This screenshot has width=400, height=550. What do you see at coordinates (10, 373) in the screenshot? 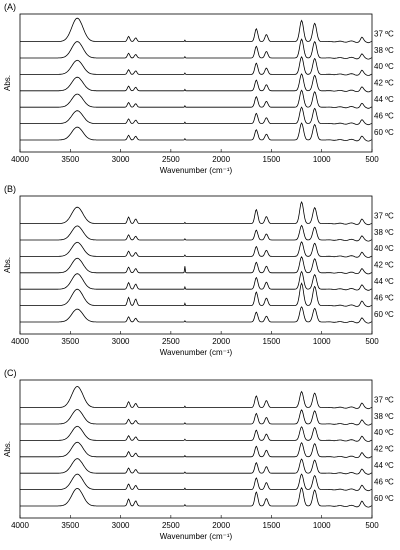
I see `panel-label: (C)` at bounding box center [10, 373].